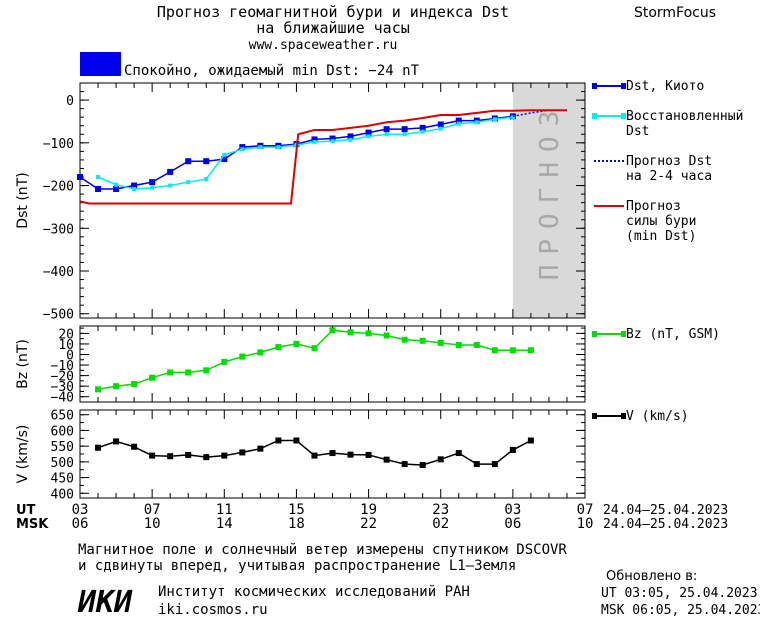 Image resolution: width=760 pixels, height=620 pixels. I want to click on msk-tick-label: 22, so click(368, 524).